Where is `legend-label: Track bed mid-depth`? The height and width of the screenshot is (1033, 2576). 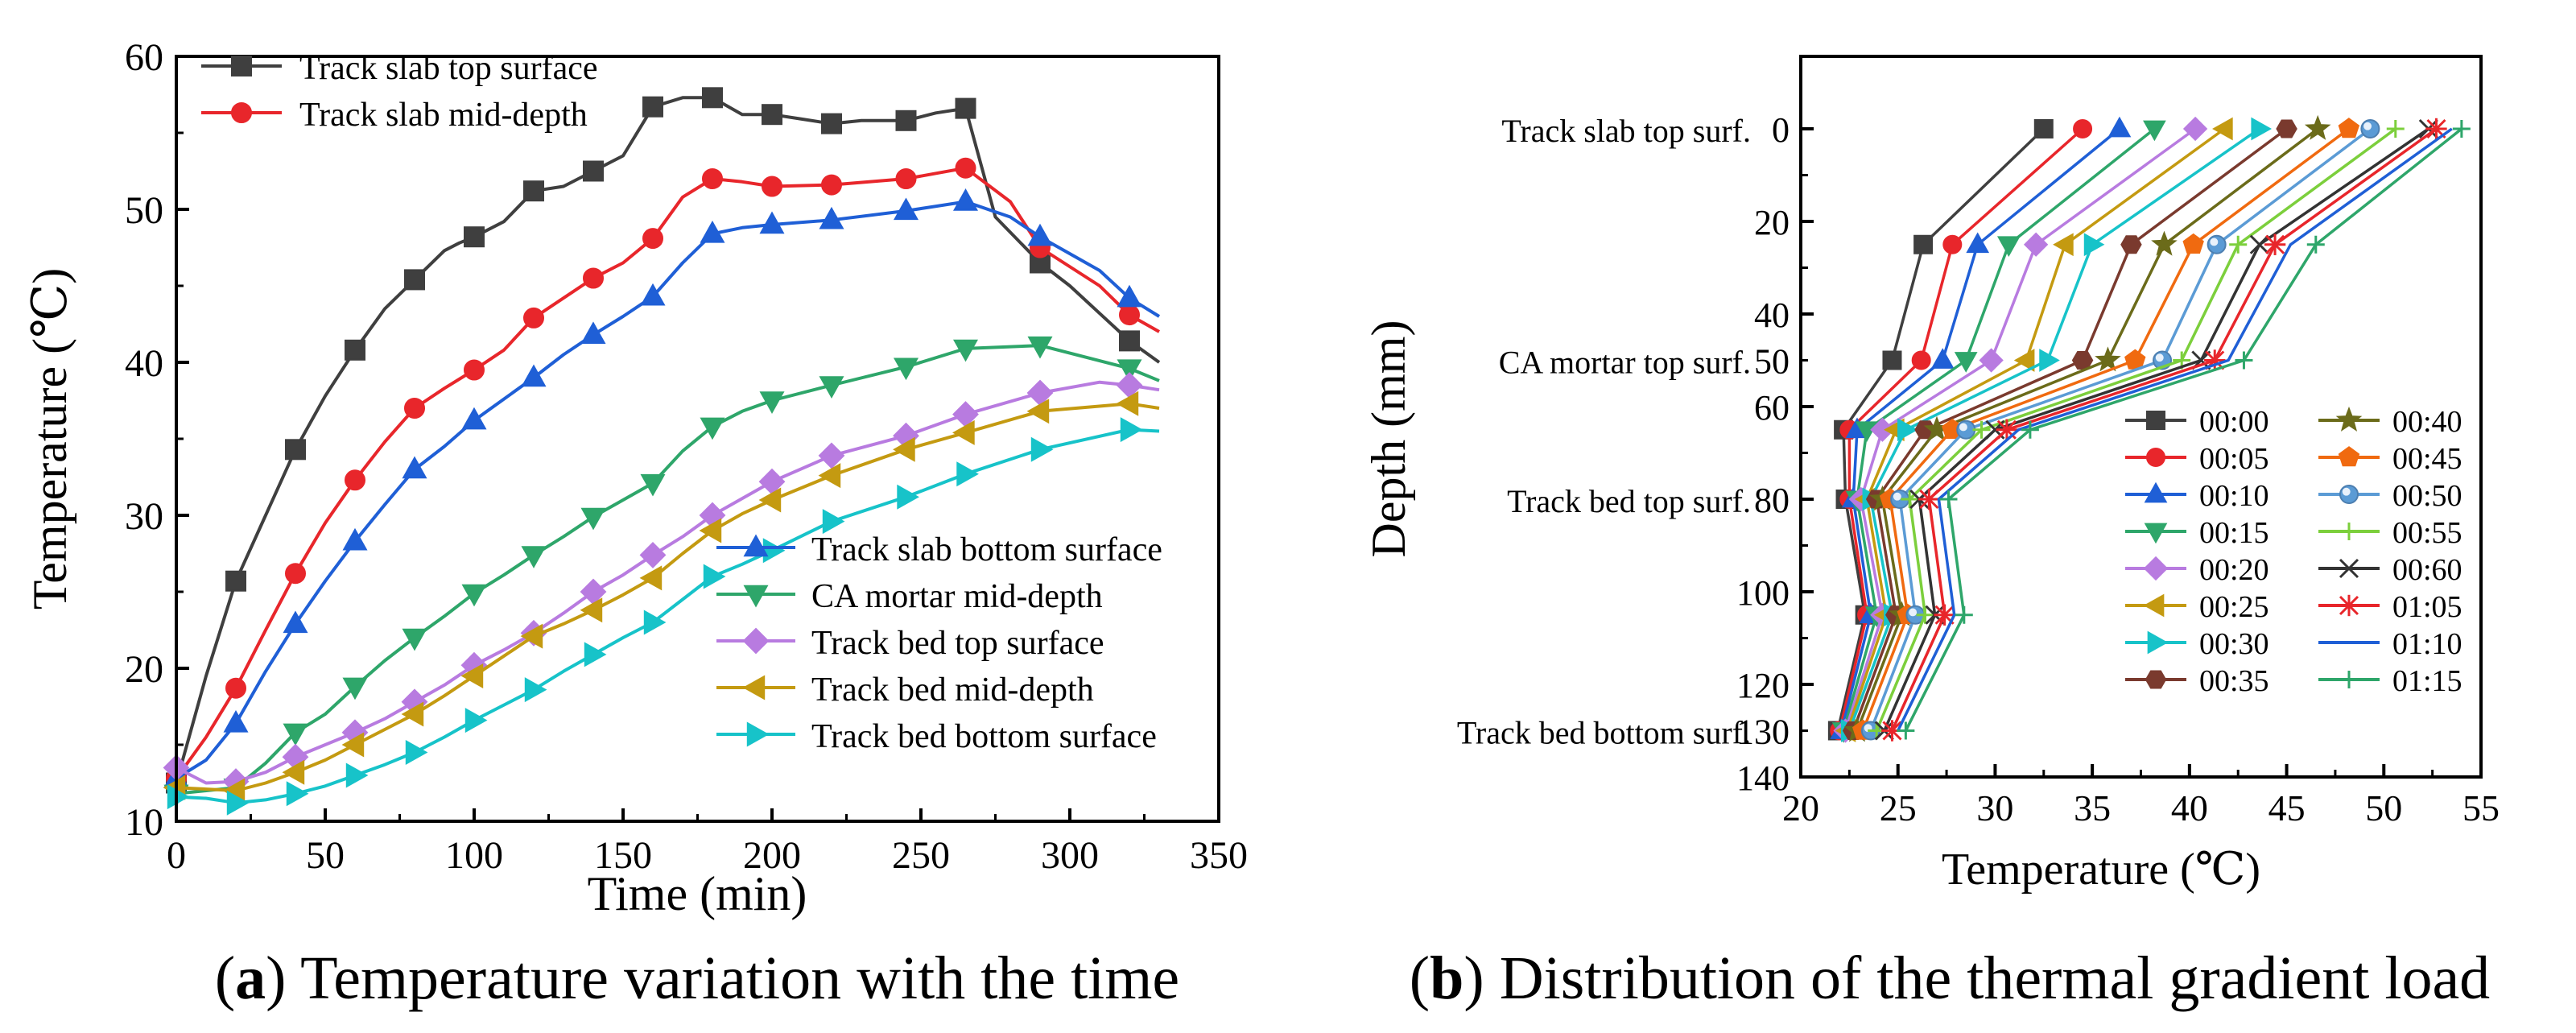
legend-label: Track bed mid-depth is located at coordinates (952, 690).